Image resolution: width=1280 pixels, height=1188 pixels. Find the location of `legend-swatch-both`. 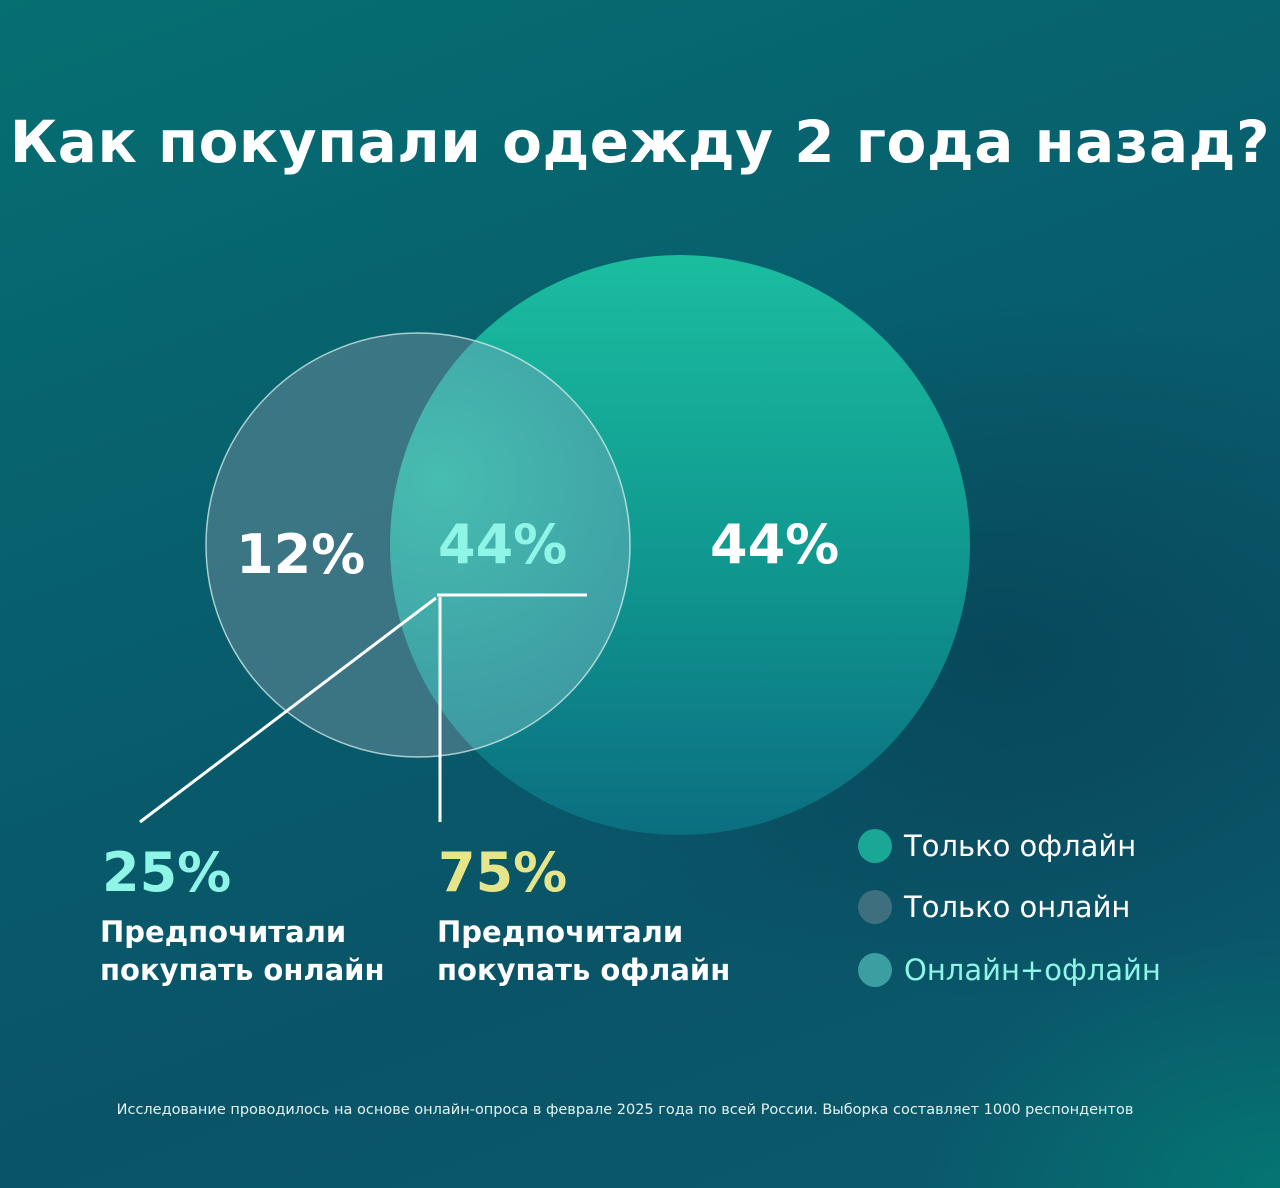

legend-swatch-both is located at coordinates (875, 970).